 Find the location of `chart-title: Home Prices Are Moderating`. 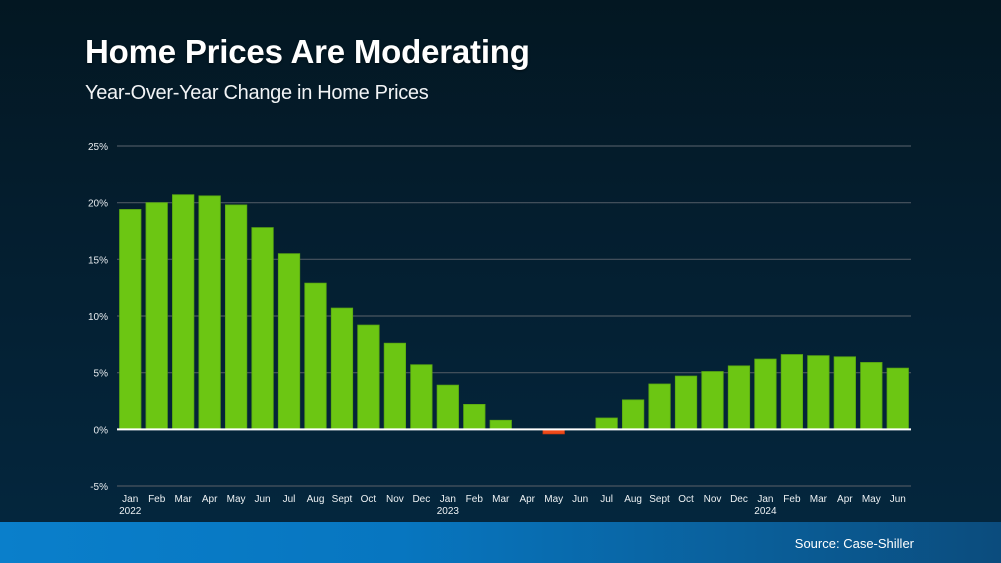

chart-title: Home Prices Are Moderating is located at coordinates (307, 51).